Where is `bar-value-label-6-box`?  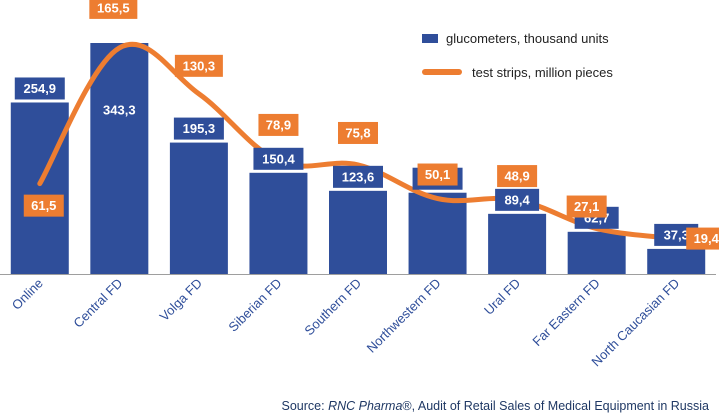 bar-value-label-6-box is located at coordinates (517, 199).